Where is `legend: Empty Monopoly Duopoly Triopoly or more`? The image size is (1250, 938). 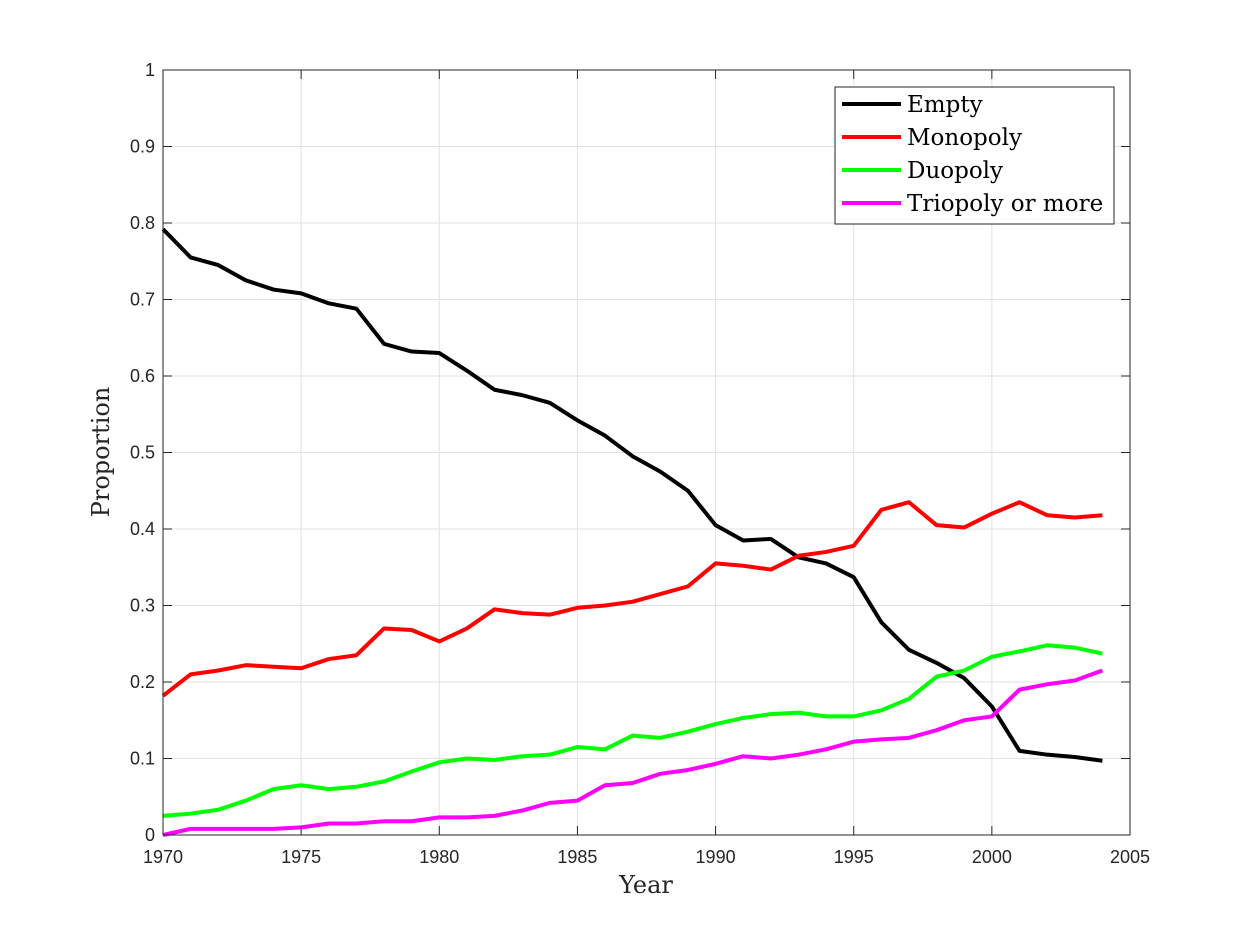 legend: Empty Monopoly Duopoly Triopoly or more is located at coordinates (974, 155).